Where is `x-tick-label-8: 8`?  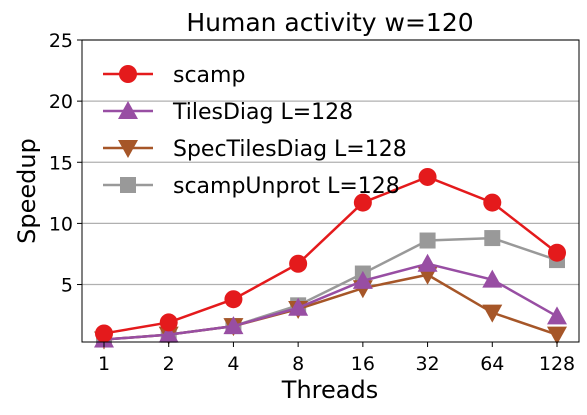
x-tick-label-8: 8 is located at coordinates (298, 364).